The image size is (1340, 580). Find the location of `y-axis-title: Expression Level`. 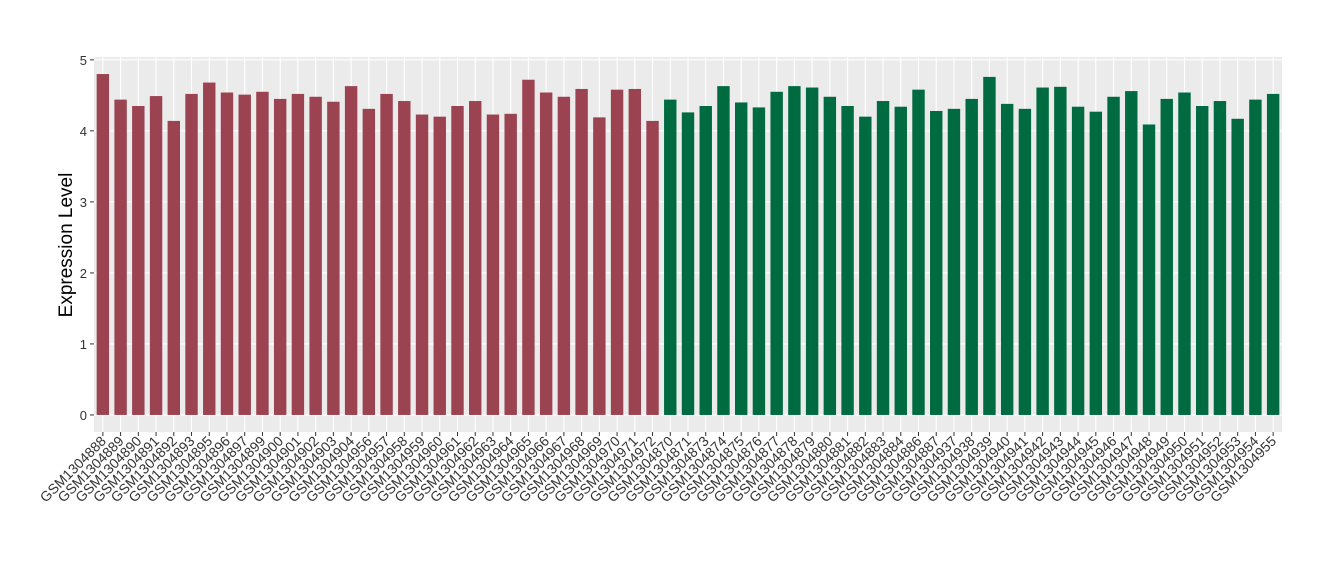

y-axis-title: Expression Level is located at coordinates (66, 245).